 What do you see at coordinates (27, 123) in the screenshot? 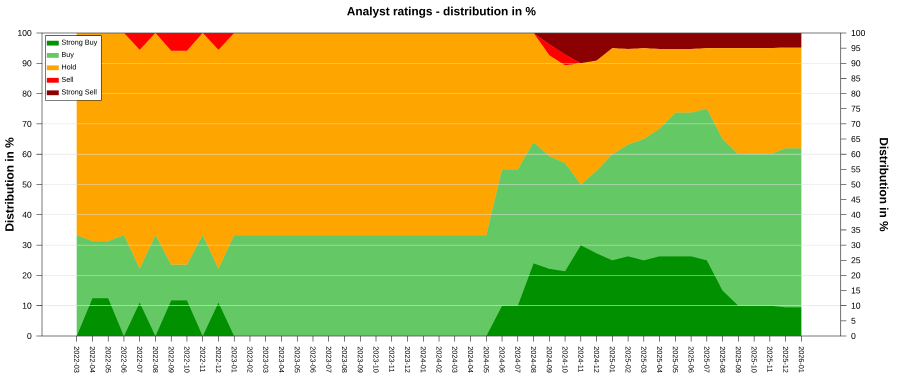
I see `y-tick-label: 70` at bounding box center [27, 123].